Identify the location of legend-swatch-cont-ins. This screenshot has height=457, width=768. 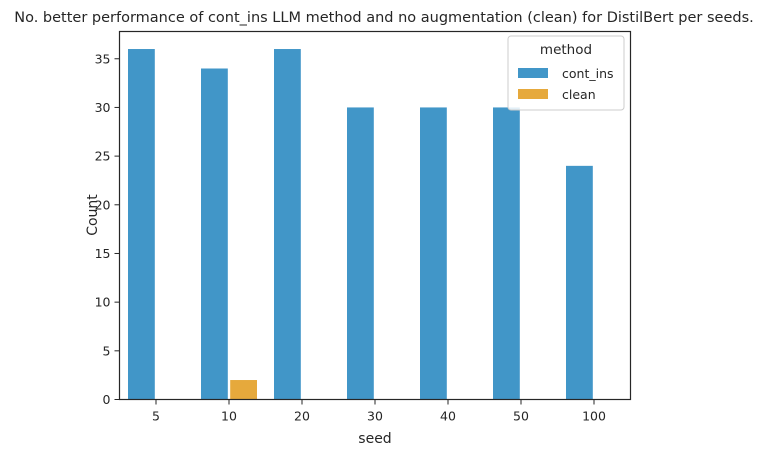
(533, 73).